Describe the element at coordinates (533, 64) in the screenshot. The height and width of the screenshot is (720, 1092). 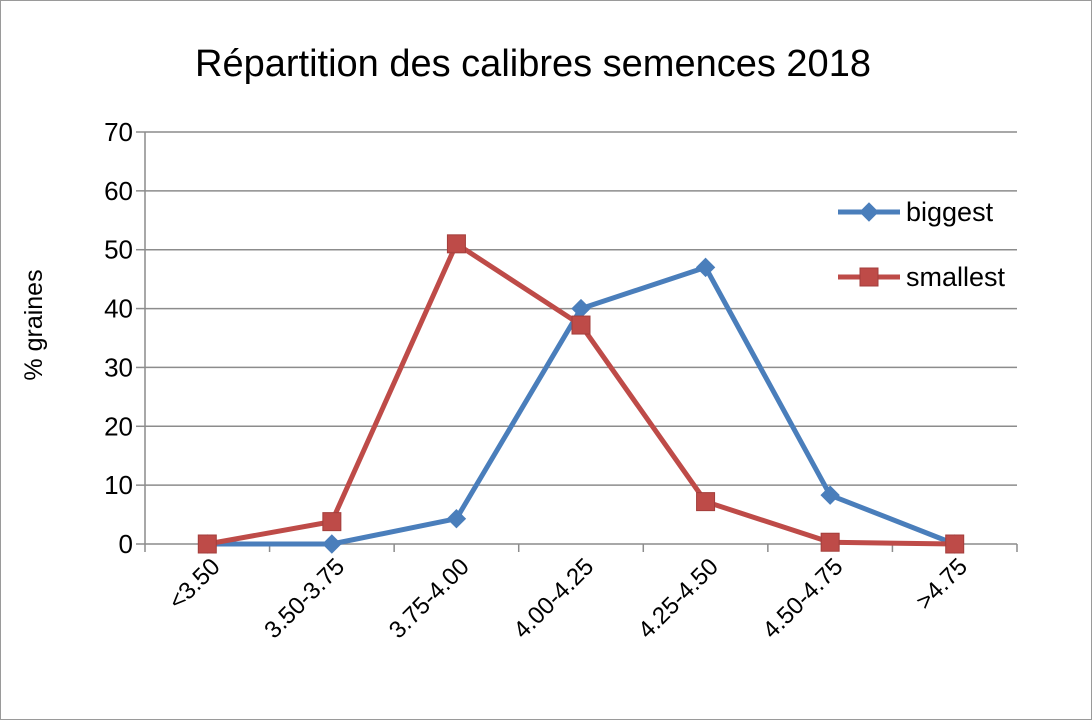
I see `chart-title: Répartition des calibres semences 2018` at that location.